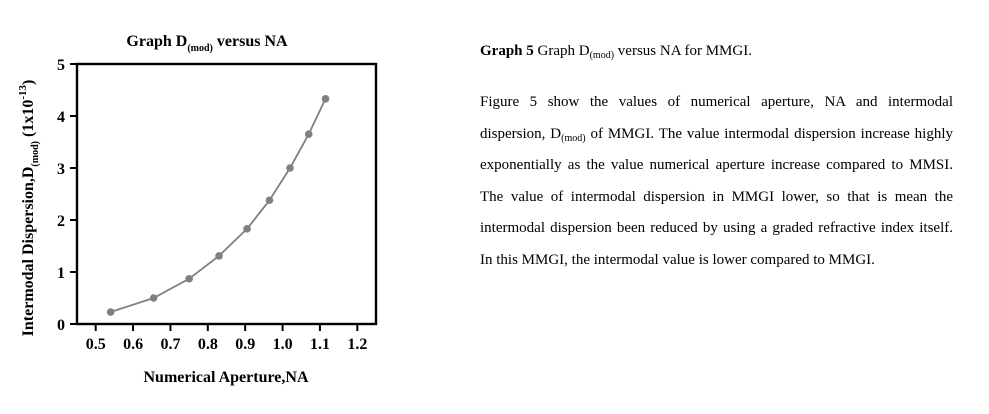 The width and height of the screenshot is (989, 414). What do you see at coordinates (61, 169) in the screenshot?
I see `y-tick-label: 3` at bounding box center [61, 169].